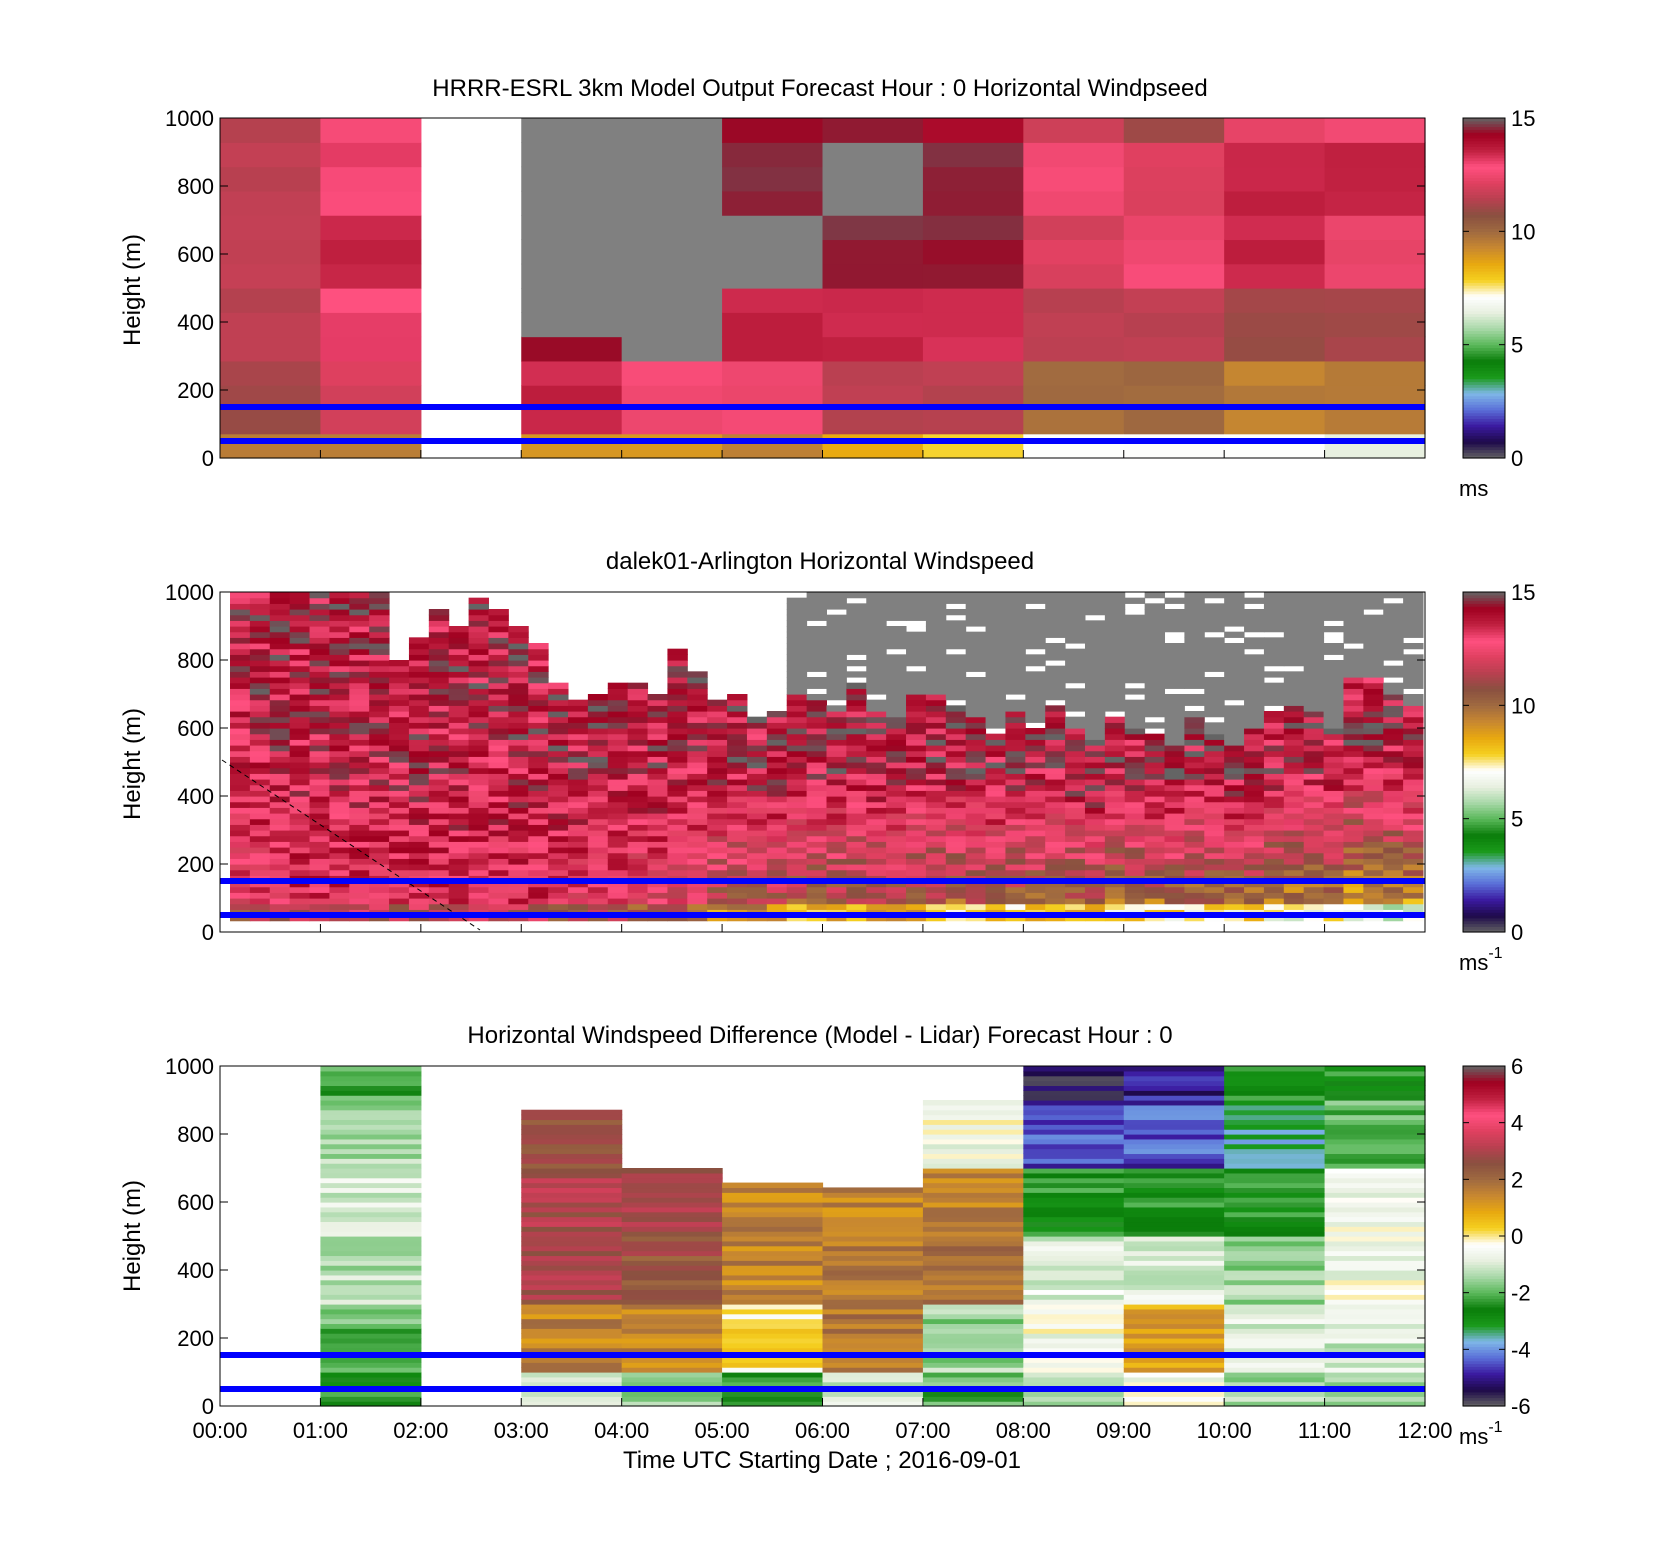 Image resolution: width=1680 pixels, height=1561 pixels. I want to click on x-axis-label: Time UTC Starting Date ; 2016-09-01, so click(822, 1460).